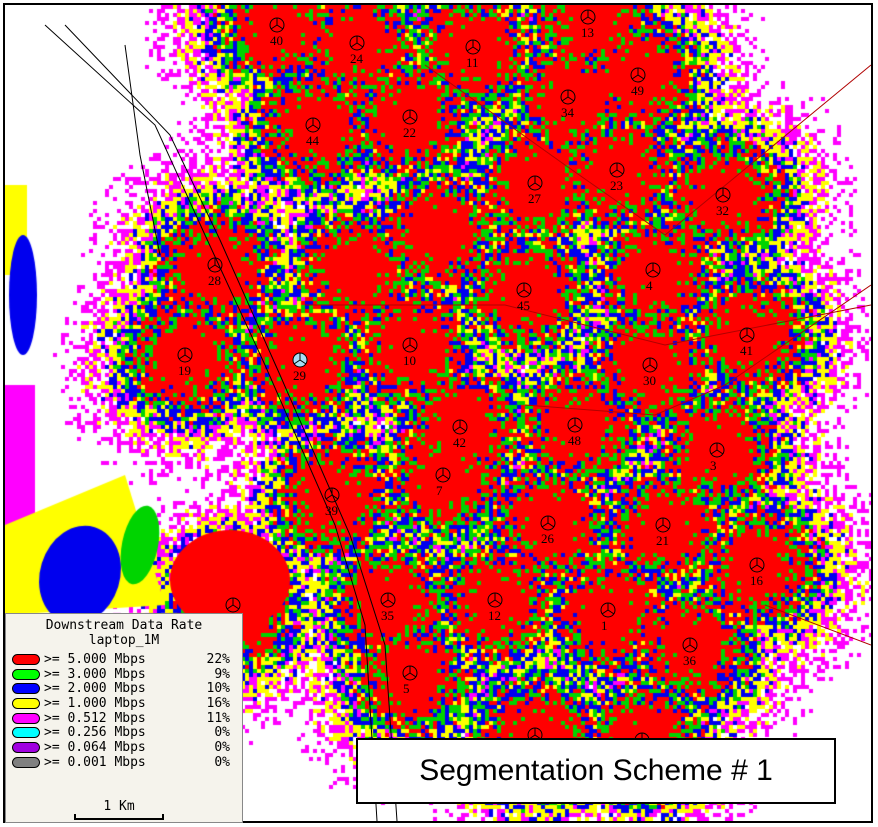 The height and width of the screenshot is (827, 878). Describe the element at coordinates (535, 190) in the screenshot. I see `site-marker: 27` at that location.